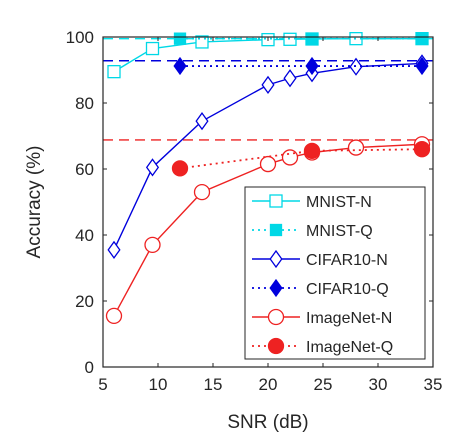 Image resolution: width=476 pixels, height=446 pixels. What do you see at coordinates (301, 66) in the screenshot?
I see `series-cifar10-q` at bounding box center [301, 66].